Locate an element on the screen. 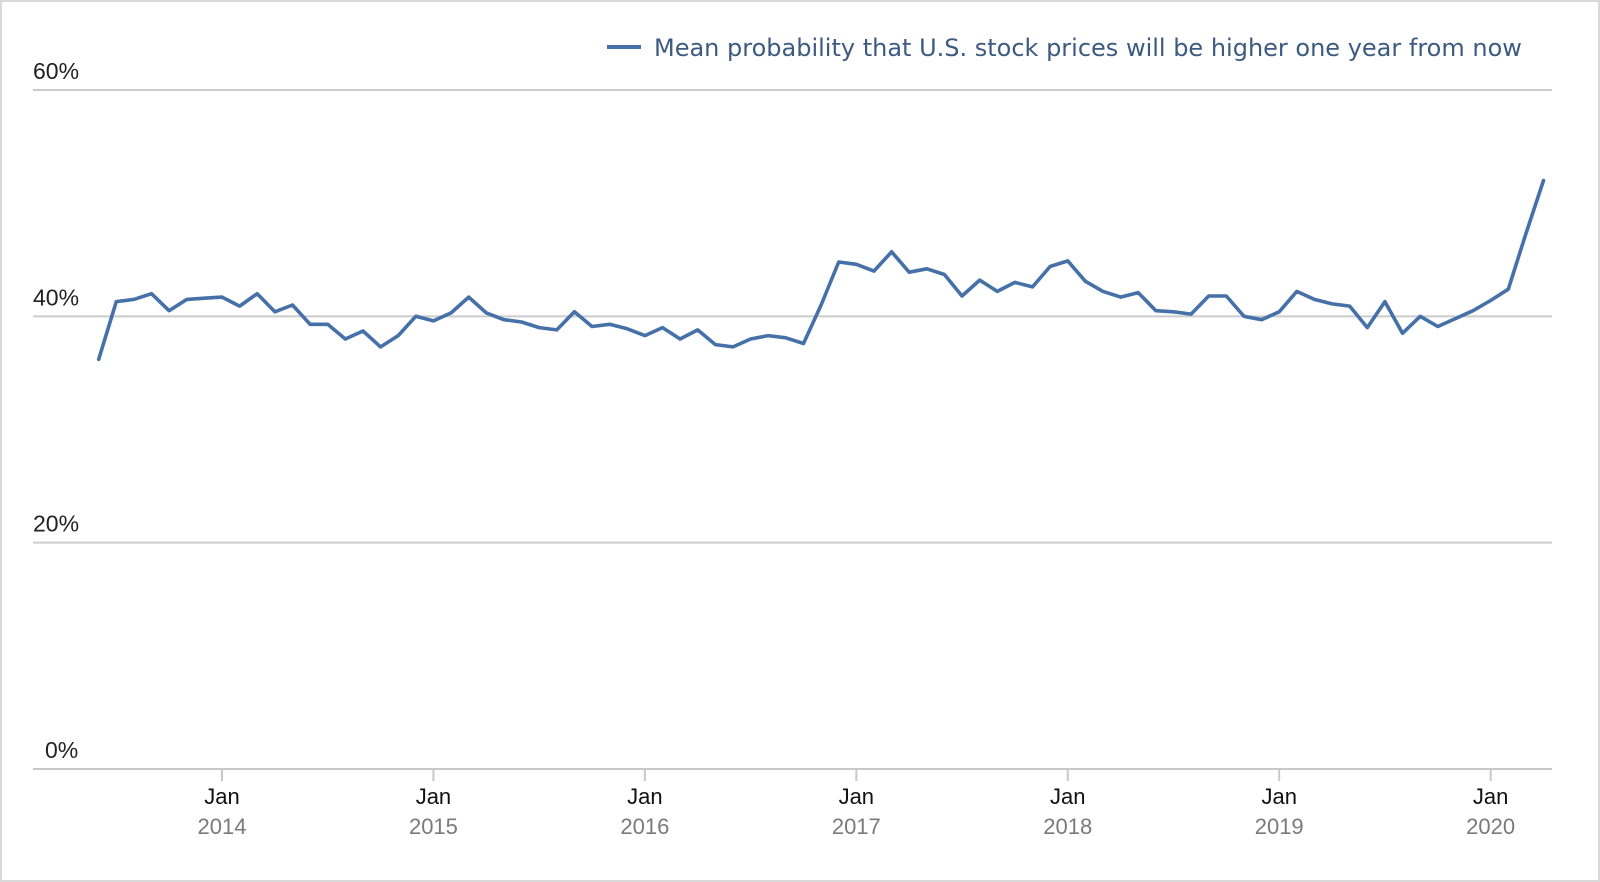 This screenshot has width=1600, height=882. y-tick-label: 20% is located at coordinates (56, 524).